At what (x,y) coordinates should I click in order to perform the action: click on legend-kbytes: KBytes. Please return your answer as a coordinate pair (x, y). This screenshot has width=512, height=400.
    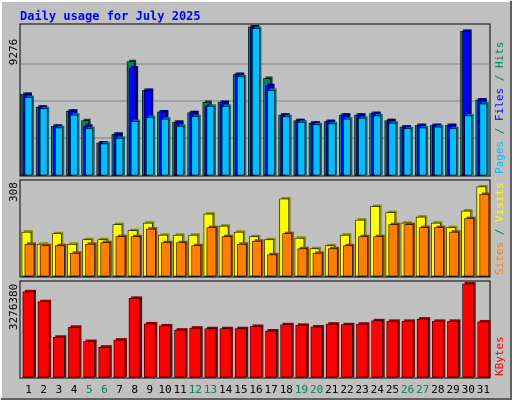
    Looking at the image, I should click on (499, 356).